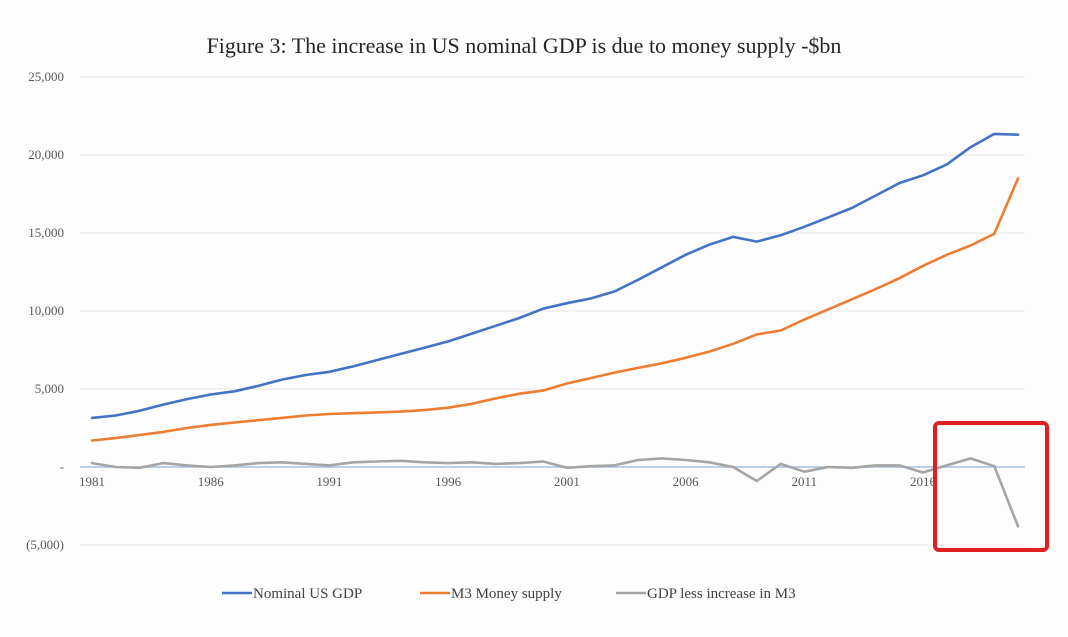  Describe the element at coordinates (45, 544) in the screenshot. I see `y-tick-label: (5,000)` at that location.